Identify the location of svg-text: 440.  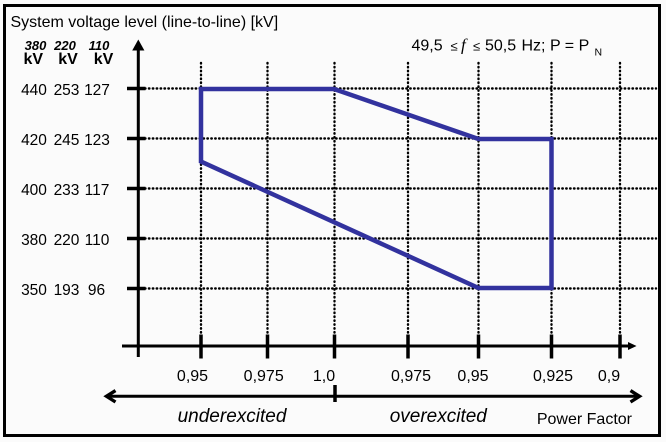
(34, 90).